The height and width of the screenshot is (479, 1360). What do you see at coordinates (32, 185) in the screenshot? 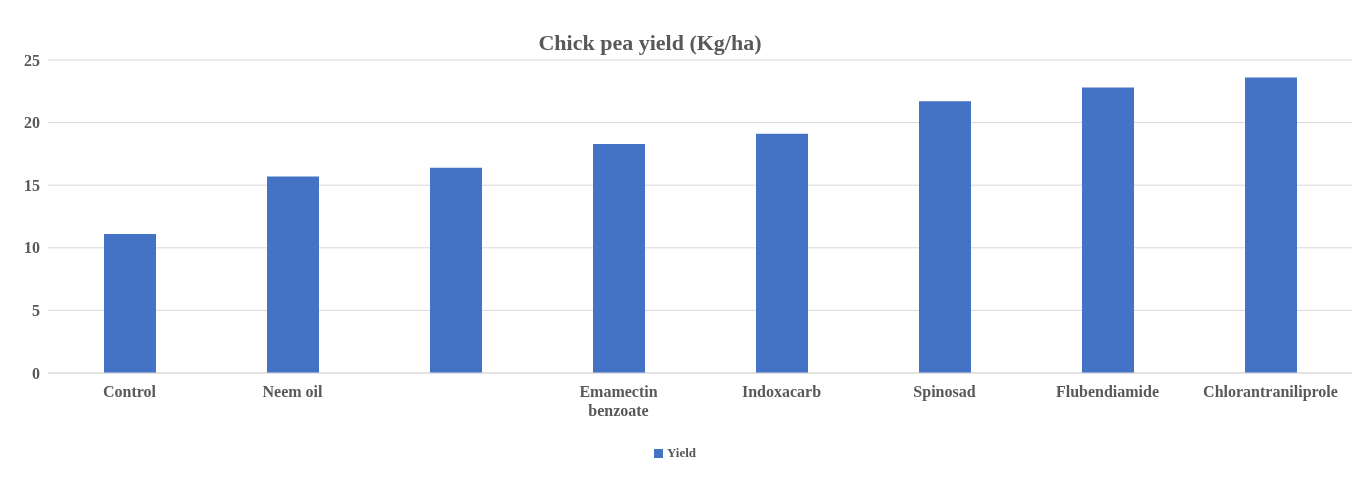
I see `y-tick-label: 15` at bounding box center [32, 185].